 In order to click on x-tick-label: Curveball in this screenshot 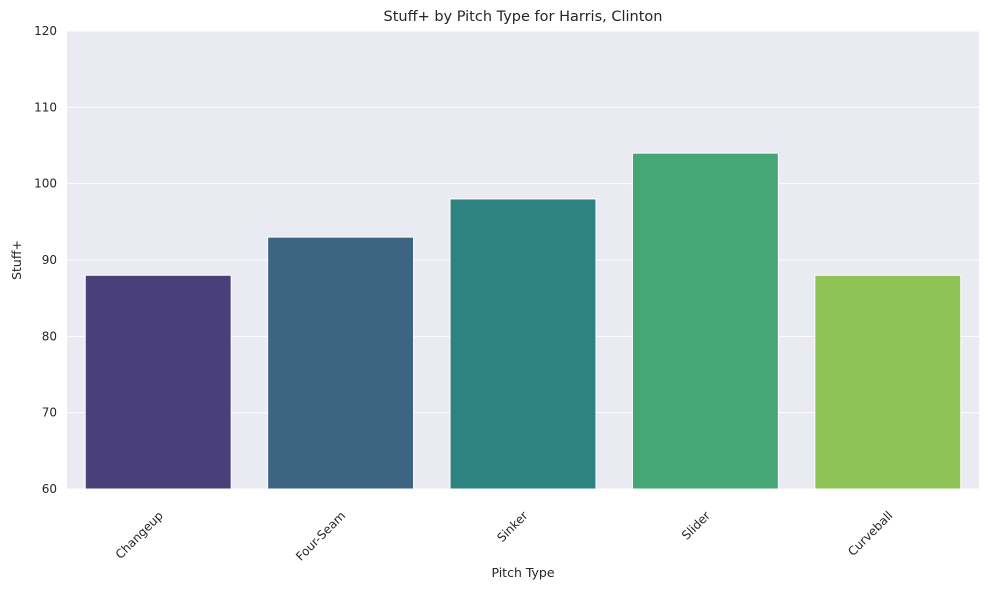, I will do `click(870, 534)`.